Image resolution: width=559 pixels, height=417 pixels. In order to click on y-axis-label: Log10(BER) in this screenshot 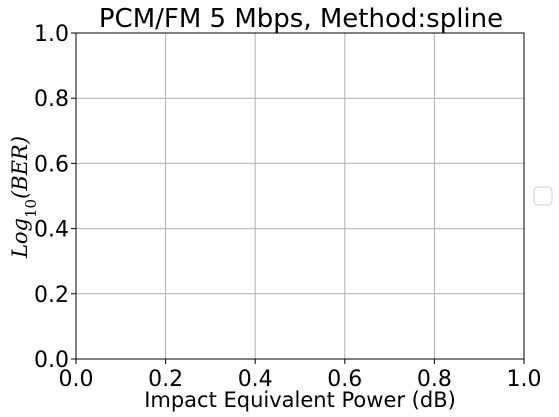, I will do `click(24, 197)`.